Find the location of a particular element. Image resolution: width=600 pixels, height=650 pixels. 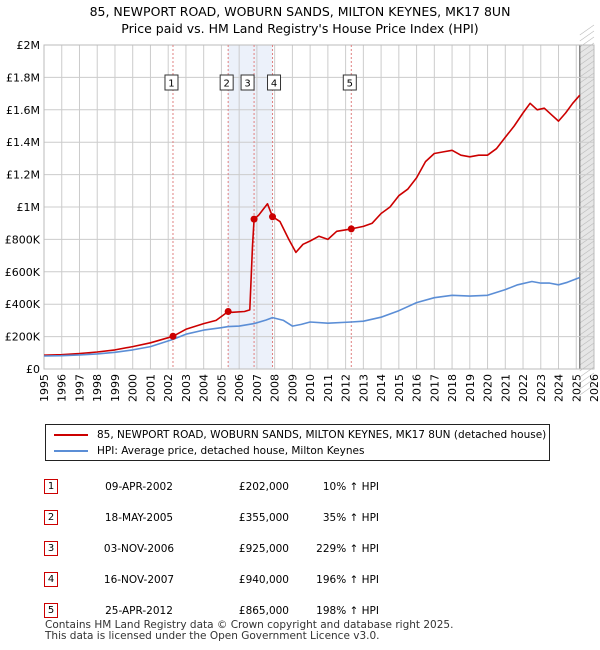

sale-hpi-cell: 229% ↑ HPI is located at coordinates (347, 548).